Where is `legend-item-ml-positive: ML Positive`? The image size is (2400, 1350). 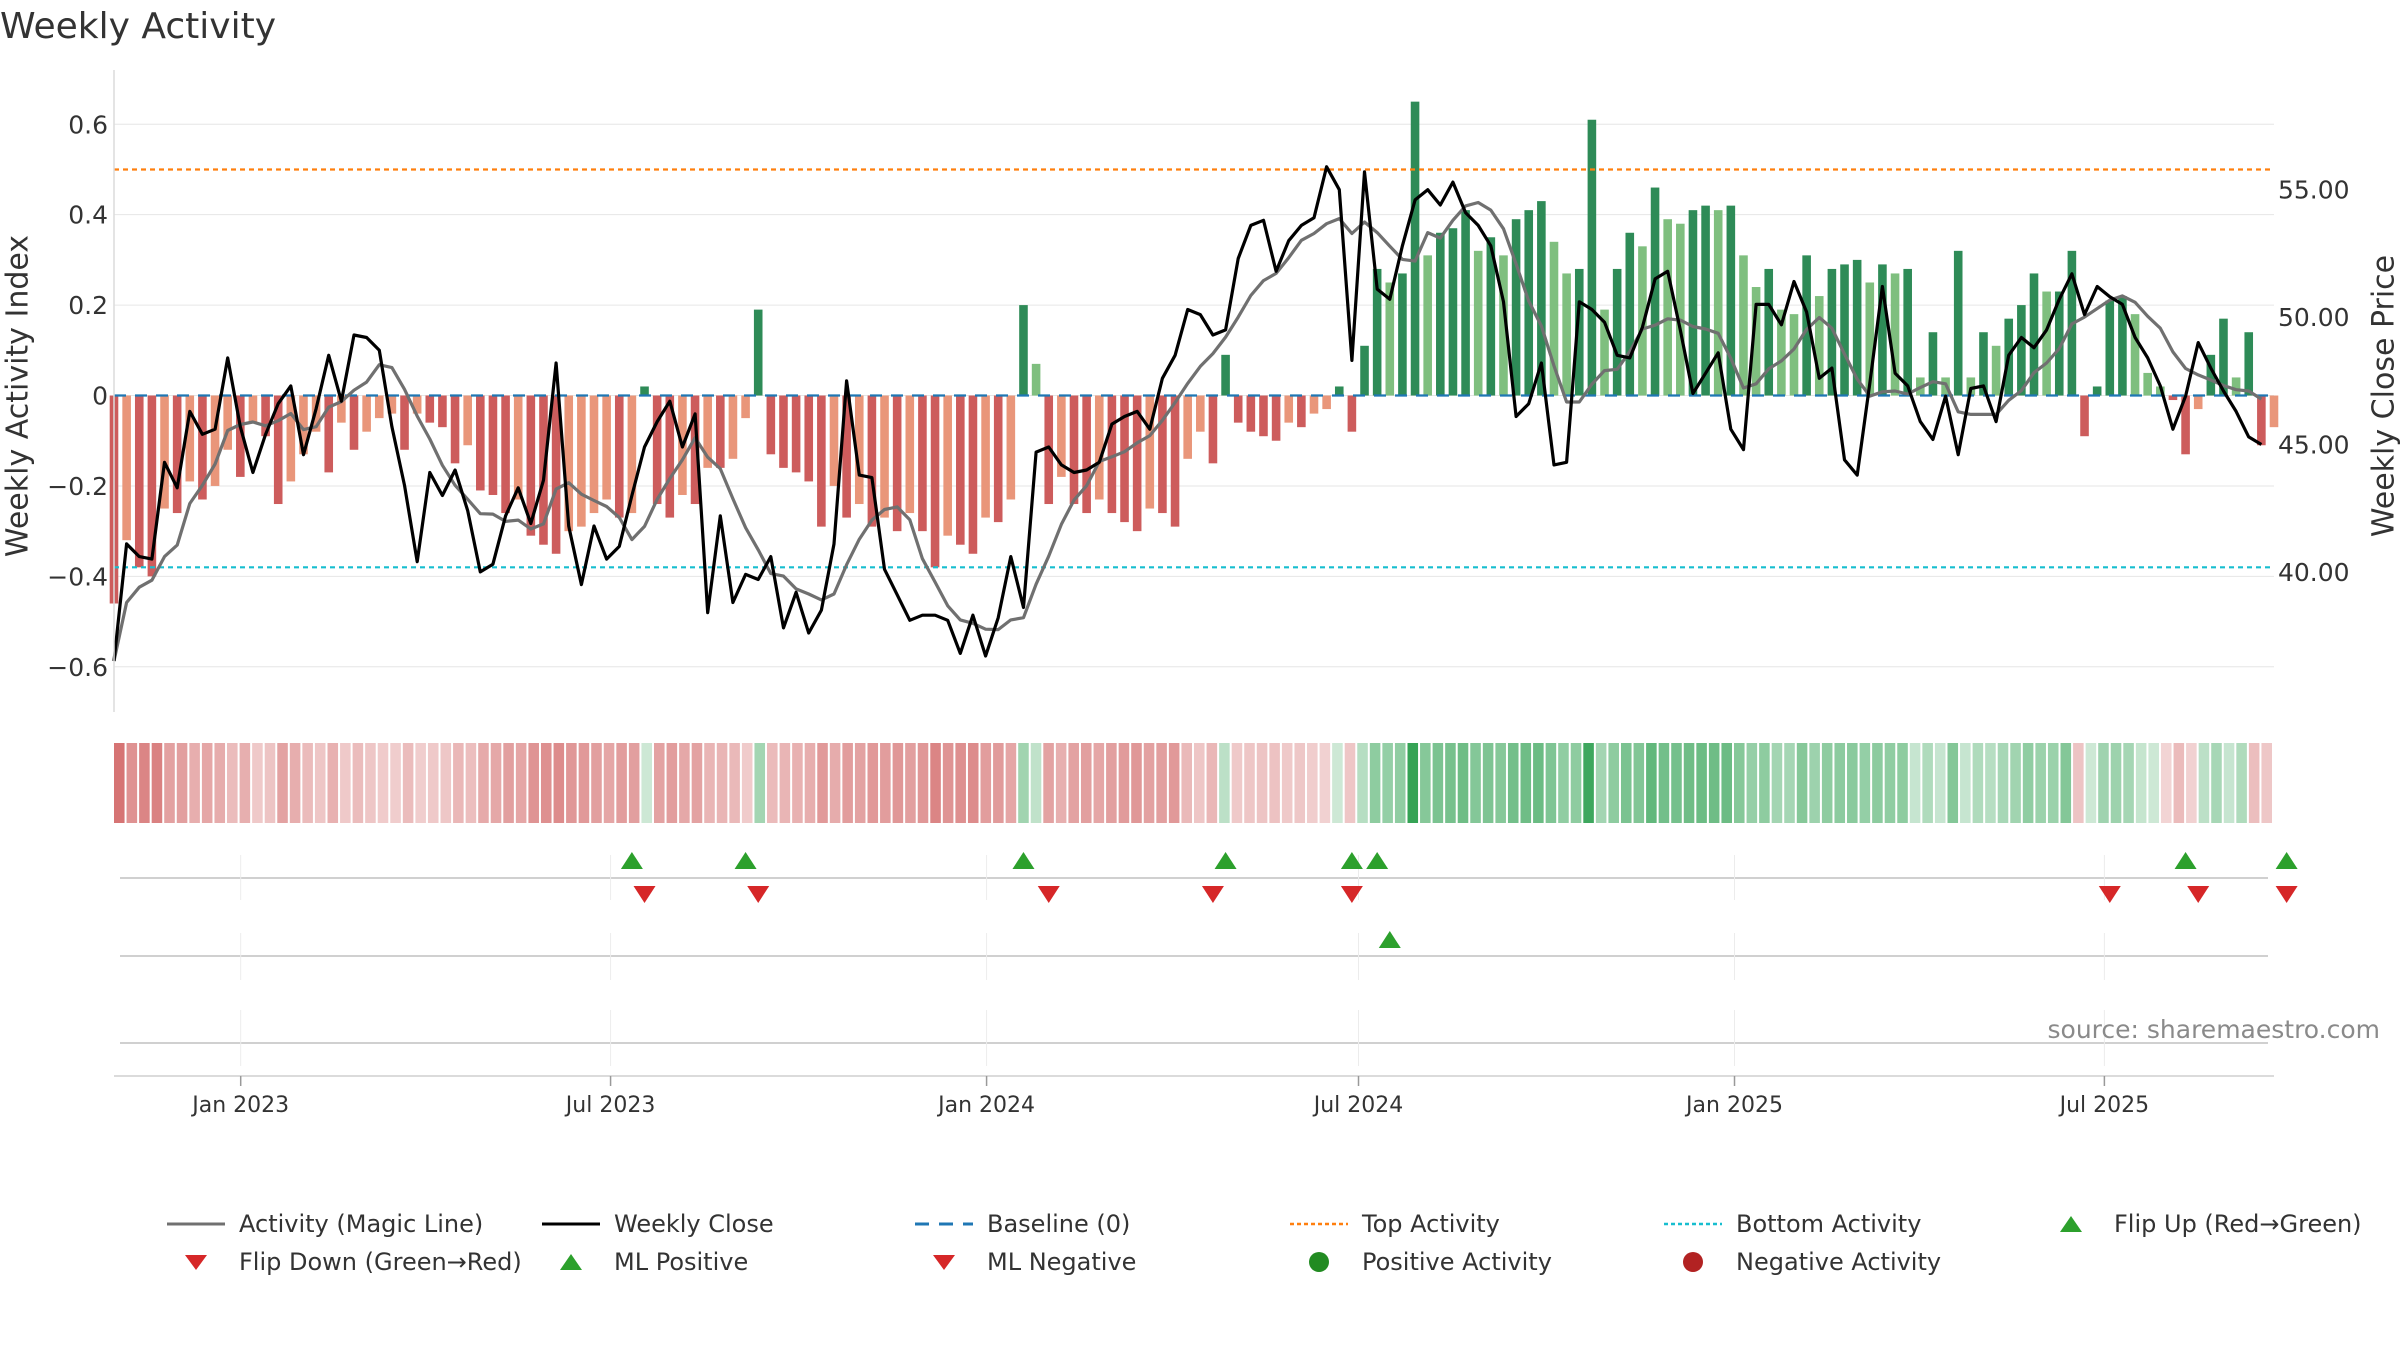
legend-item-ml-positive: ML Positive is located at coordinates (644, 1262).